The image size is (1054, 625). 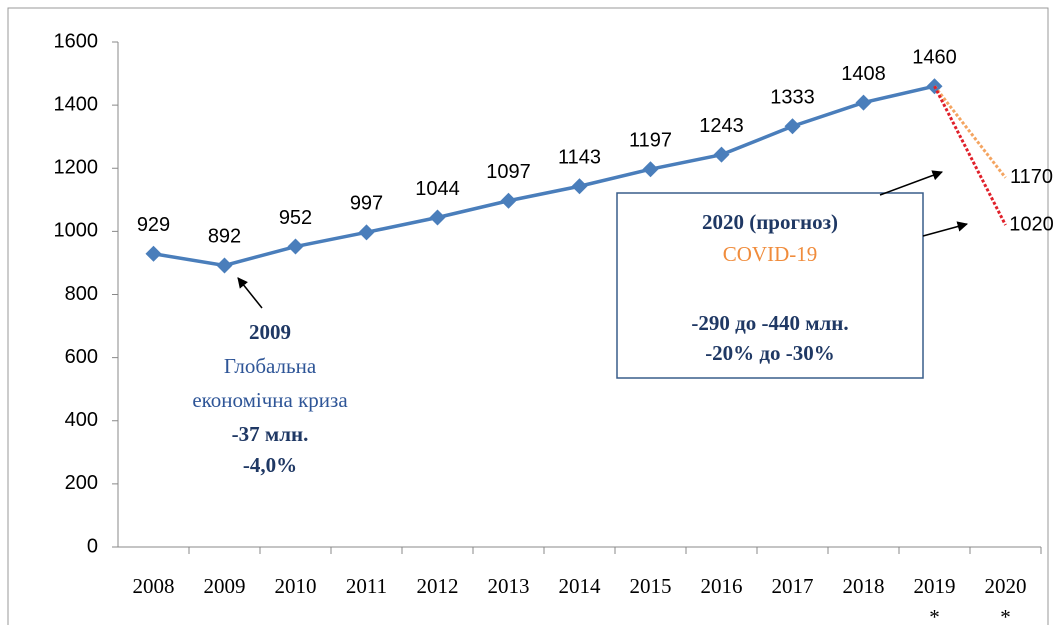 What do you see at coordinates (580, 586) in the screenshot?
I see `x-tick-label: 2014` at bounding box center [580, 586].